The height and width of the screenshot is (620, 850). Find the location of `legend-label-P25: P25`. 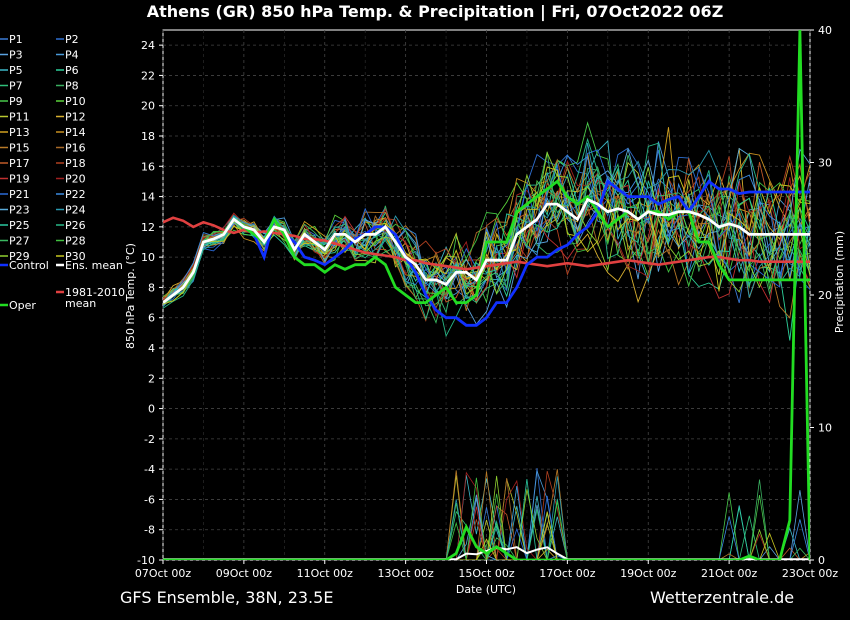

legend-label-P25: P25 is located at coordinates (19, 225).